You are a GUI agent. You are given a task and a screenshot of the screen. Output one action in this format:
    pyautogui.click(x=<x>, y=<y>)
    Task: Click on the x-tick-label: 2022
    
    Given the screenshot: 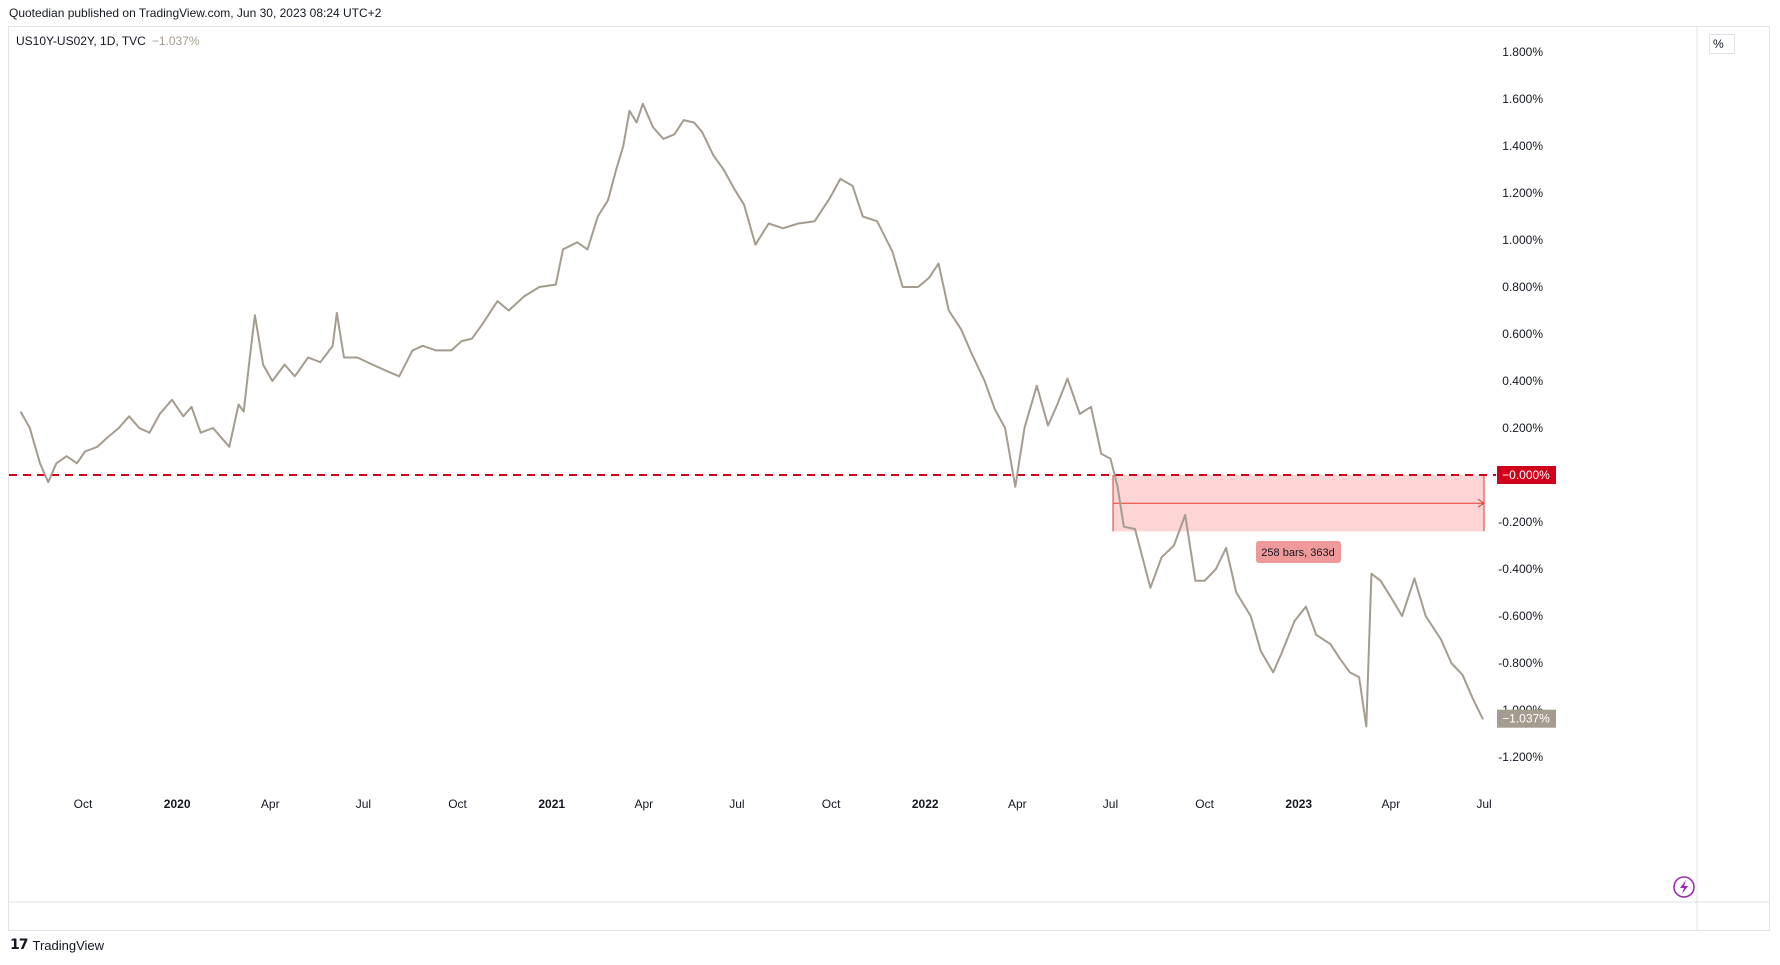 What is the action you would take?
    pyautogui.click(x=925, y=804)
    